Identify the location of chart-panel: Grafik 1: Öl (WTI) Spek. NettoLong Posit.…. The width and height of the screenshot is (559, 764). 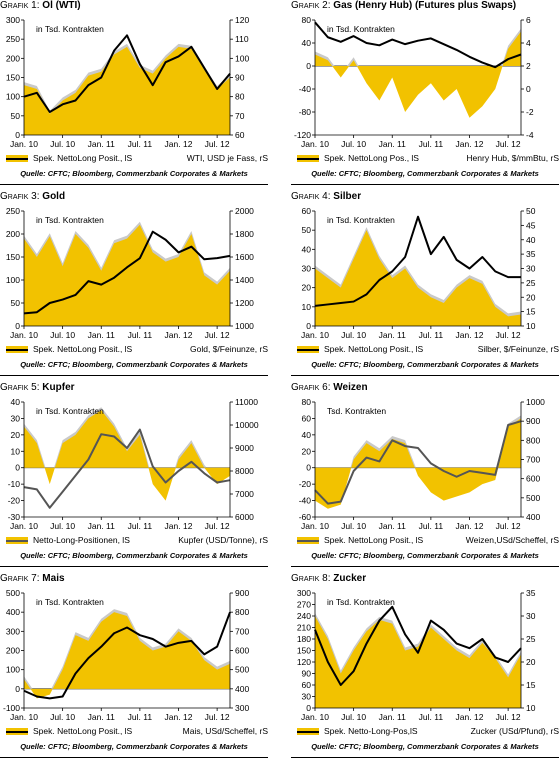
(134, 92).